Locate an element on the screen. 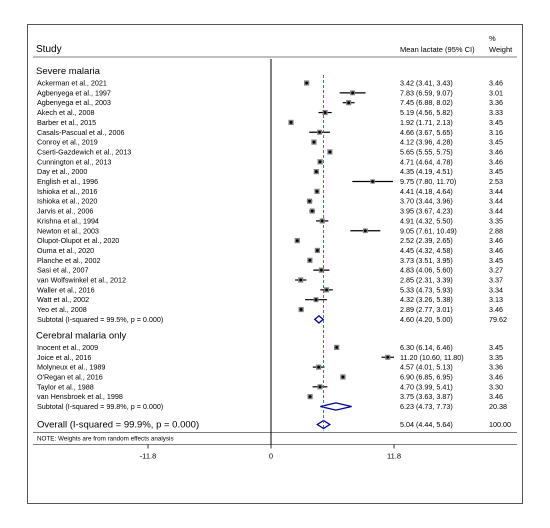 The width and height of the screenshot is (550, 528). study-label: Olupot-Olupot et al., 2020 is located at coordinates (78, 240).